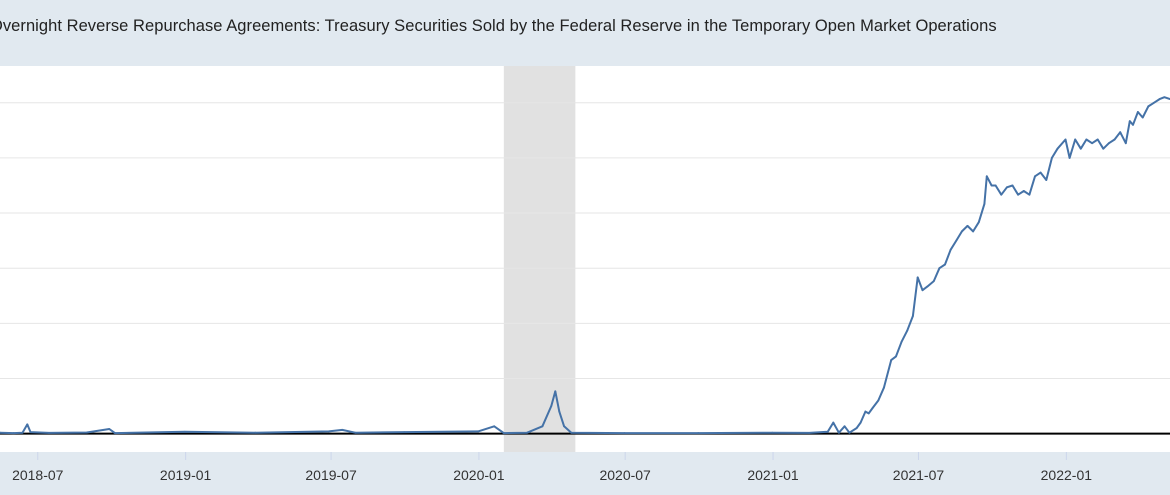 Image resolution: width=1170 pixels, height=495 pixels. What do you see at coordinates (919, 475) in the screenshot?
I see `x-tick-label: 2021-07` at bounding box center [919, 475].